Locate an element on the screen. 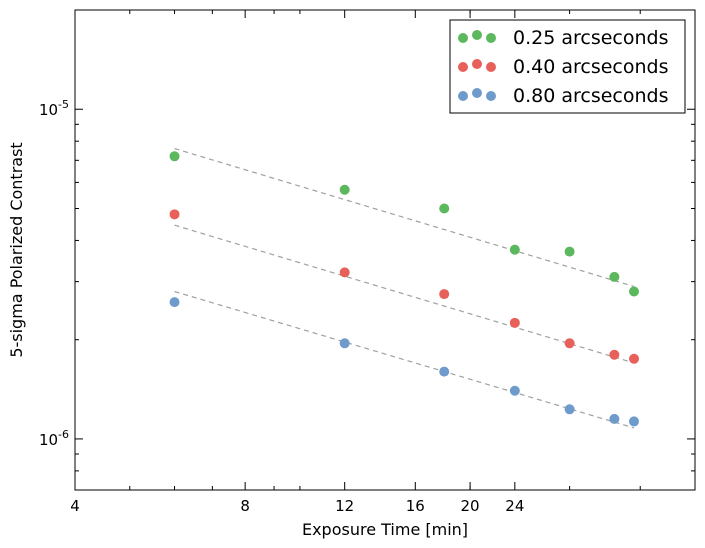 This screenshot has width=705, height=548. y-tick-label: 10⁻⁶ is located at coordinates (54, 438).